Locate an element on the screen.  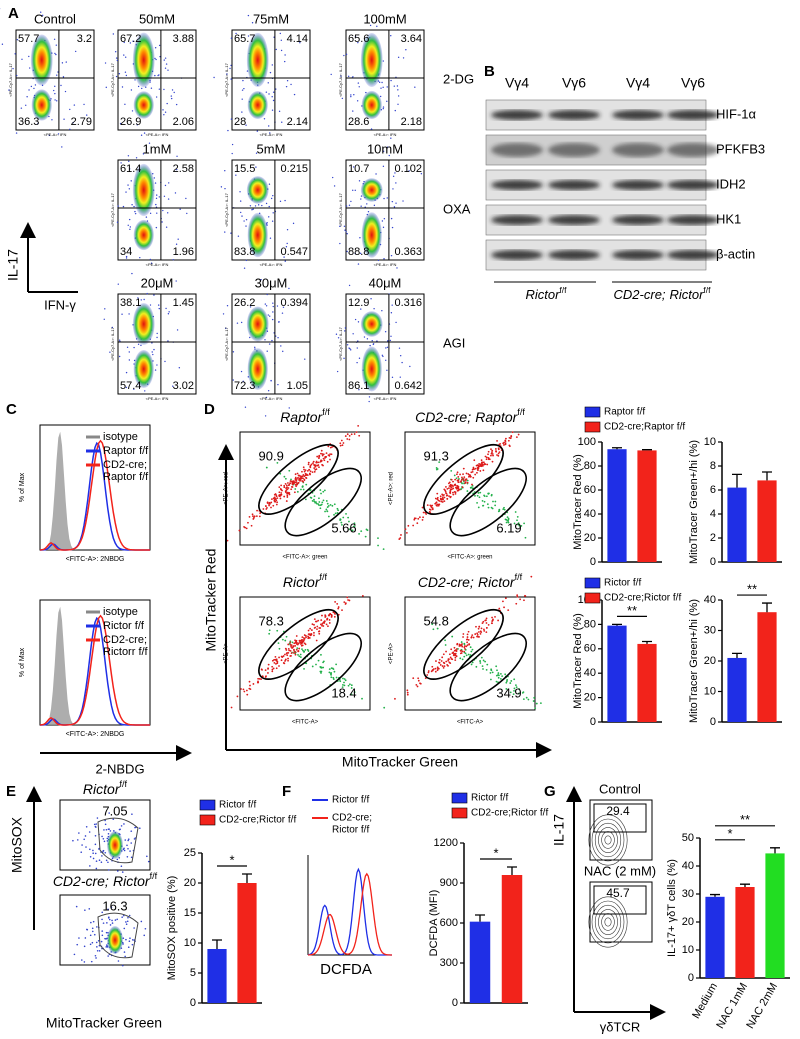
y-tick-label: 40 is located at coordinates (688, 866).